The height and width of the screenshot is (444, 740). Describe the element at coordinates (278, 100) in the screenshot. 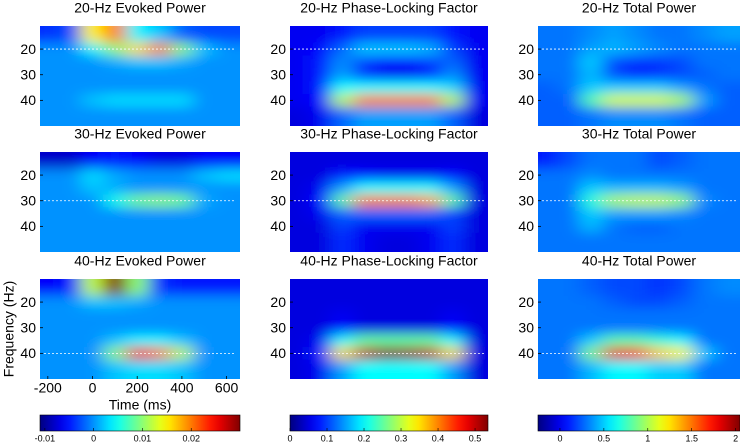

I see `y-tick-label: 40` at that location.